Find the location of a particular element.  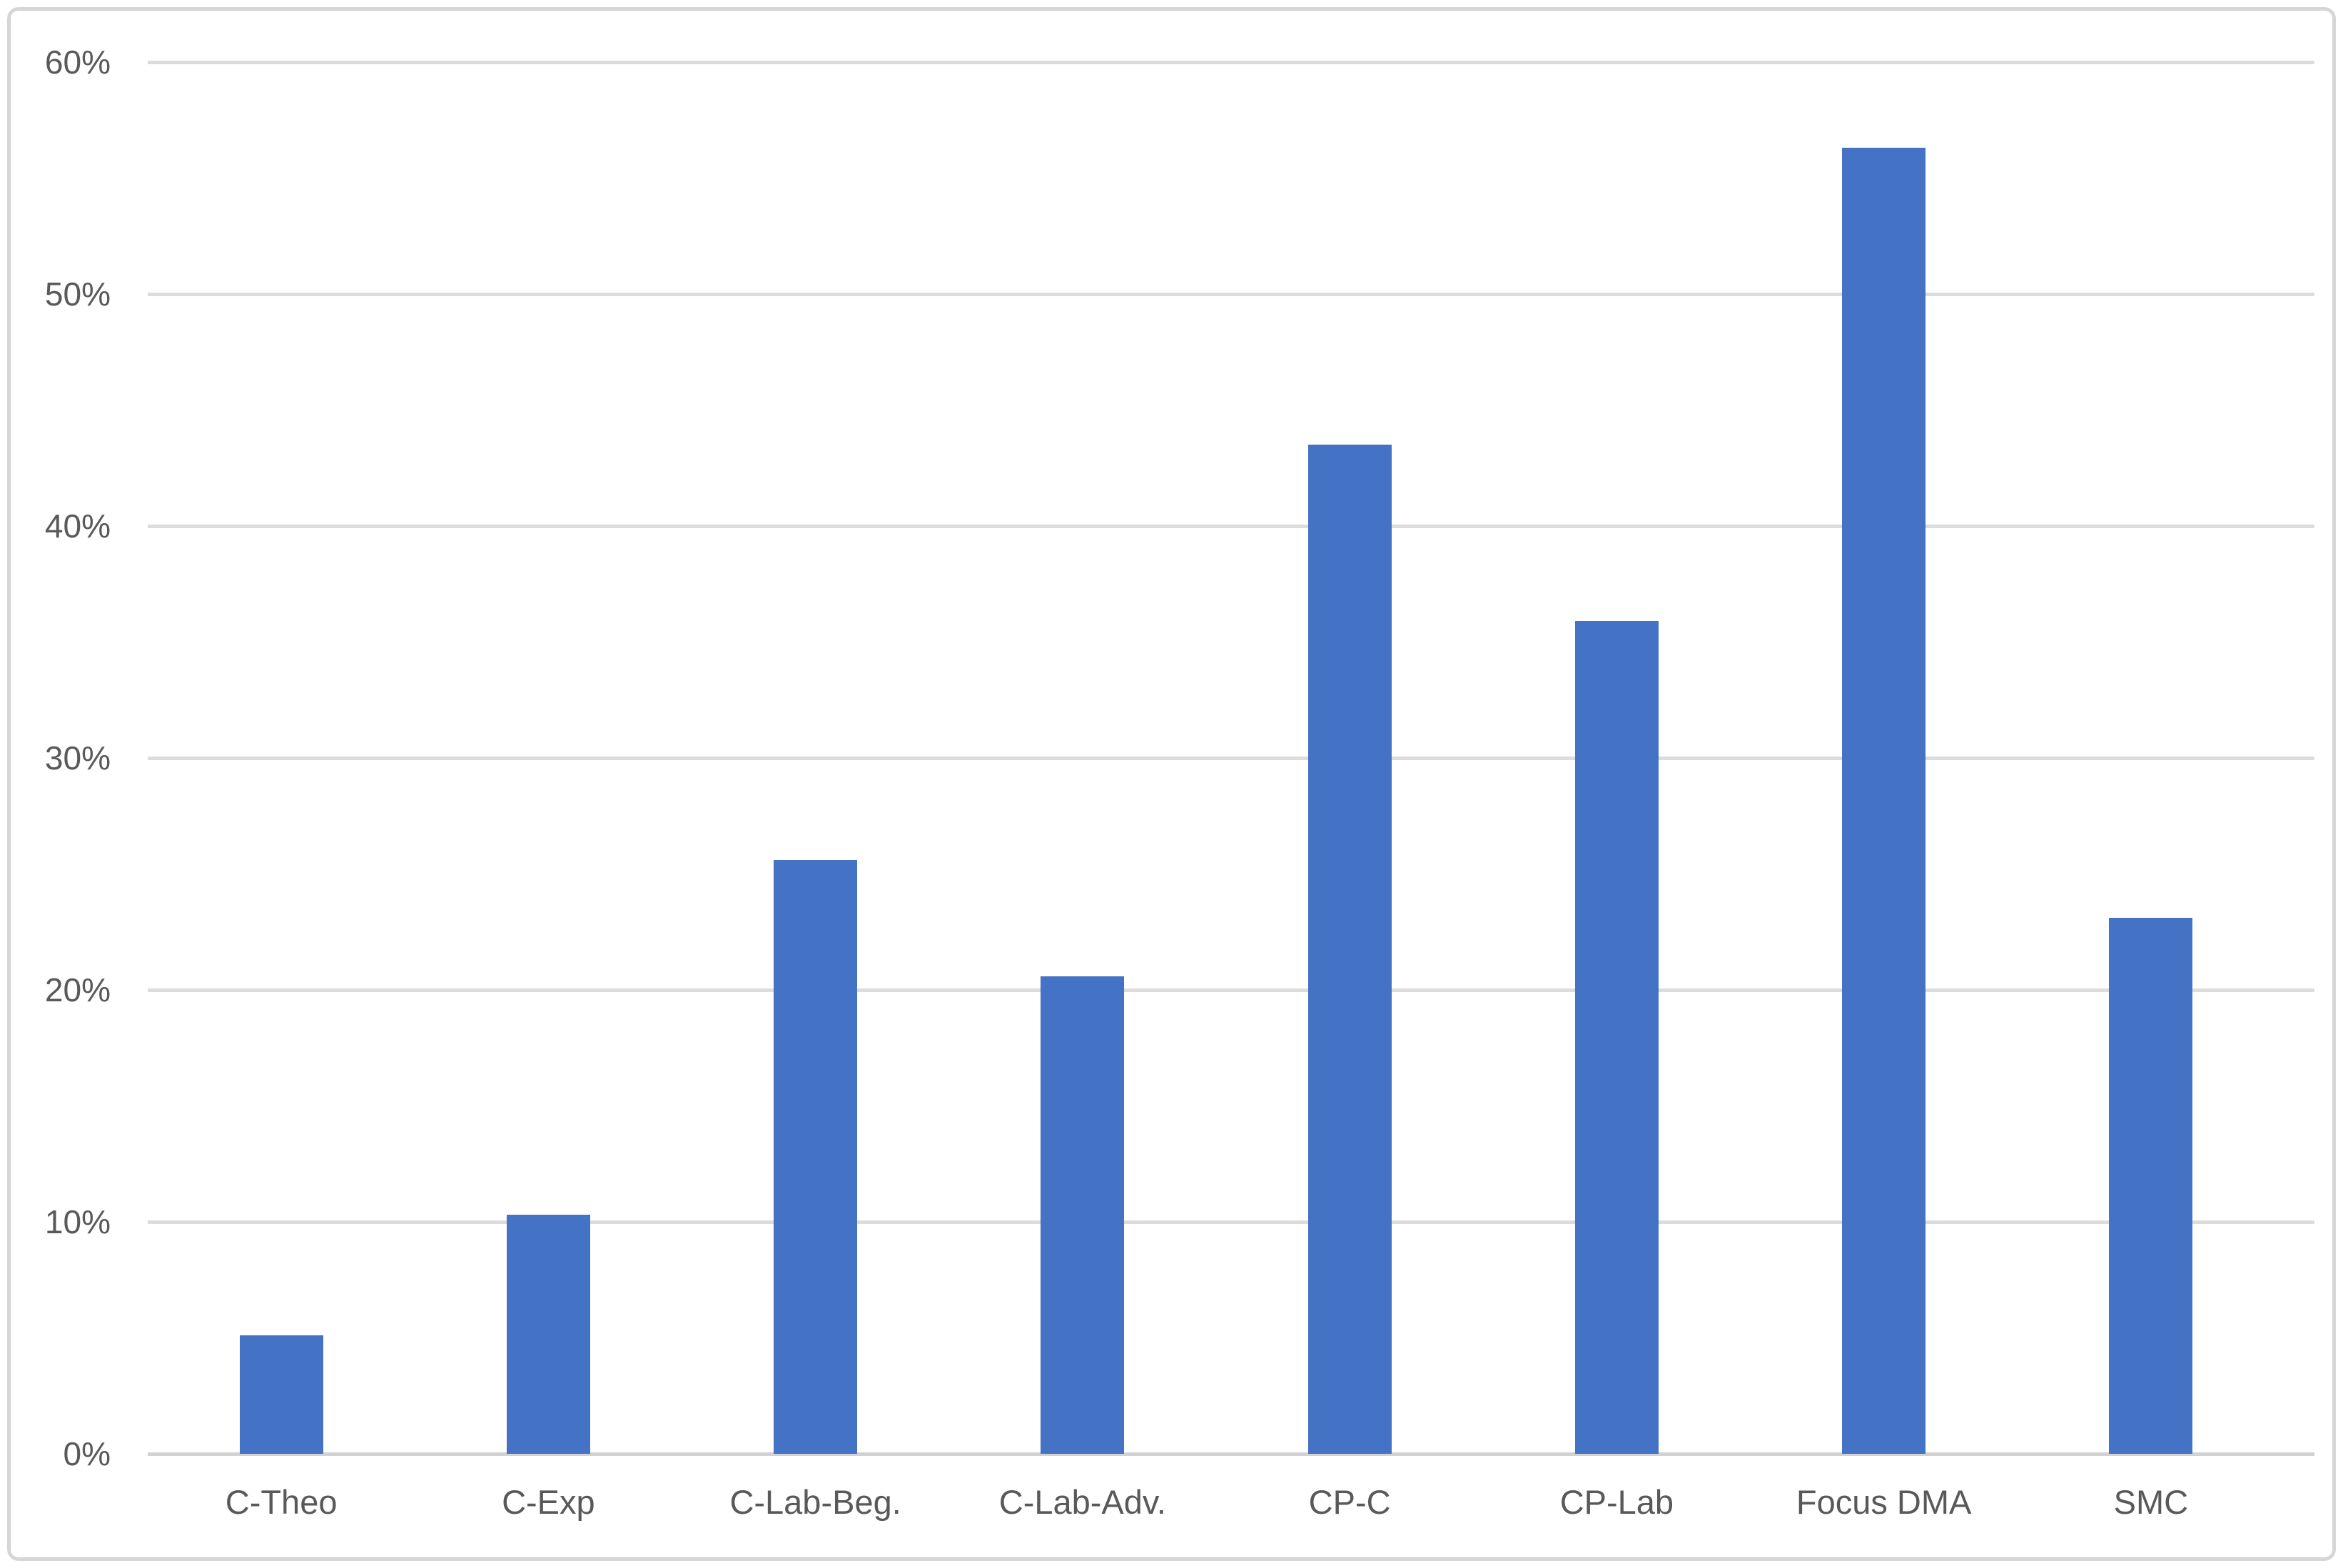

bar-Focus DMA is located at coordinates (1884, 801).